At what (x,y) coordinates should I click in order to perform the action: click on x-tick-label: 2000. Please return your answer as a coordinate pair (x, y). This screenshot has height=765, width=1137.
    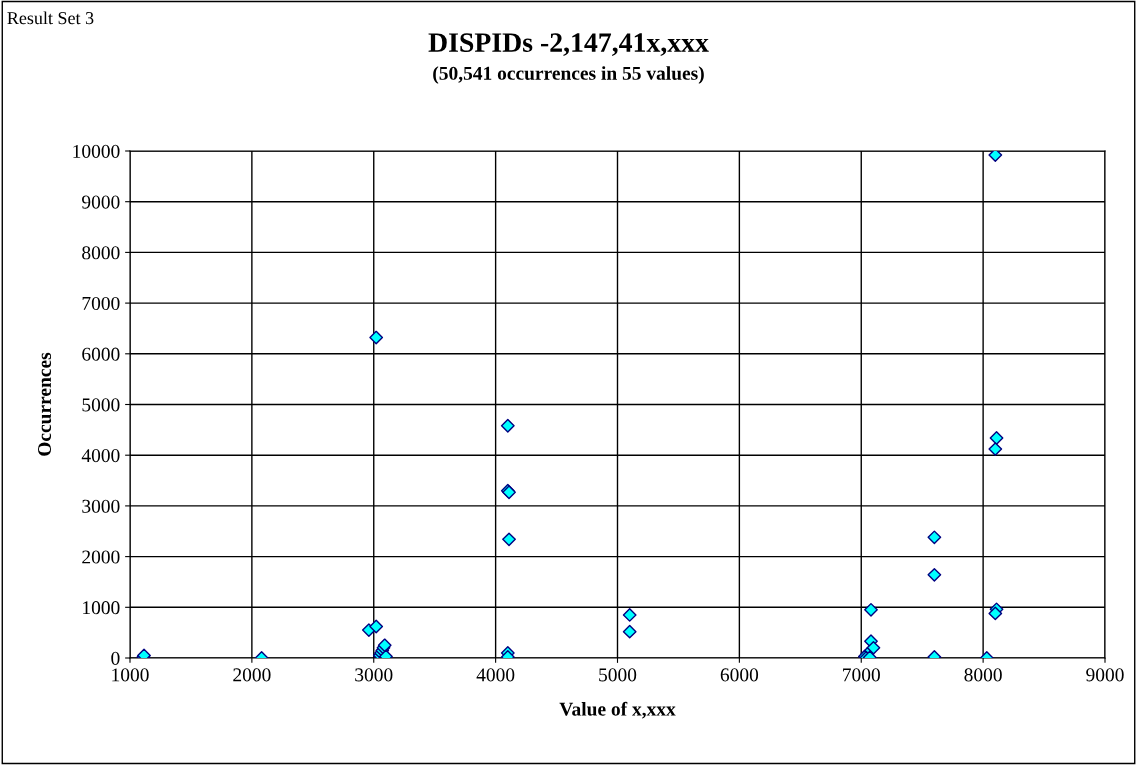
    Looking at the image, I should click on (252, 675).